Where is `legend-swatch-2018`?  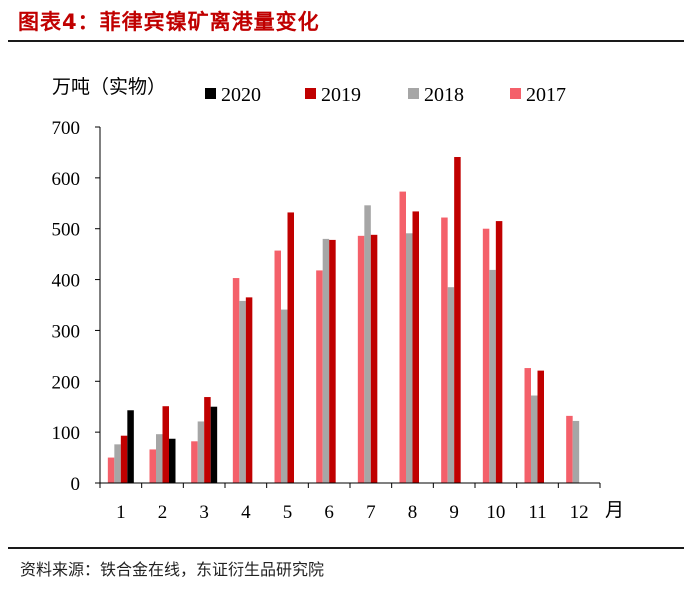 legend-swatch-2018 is located at coordinates (413, 93).